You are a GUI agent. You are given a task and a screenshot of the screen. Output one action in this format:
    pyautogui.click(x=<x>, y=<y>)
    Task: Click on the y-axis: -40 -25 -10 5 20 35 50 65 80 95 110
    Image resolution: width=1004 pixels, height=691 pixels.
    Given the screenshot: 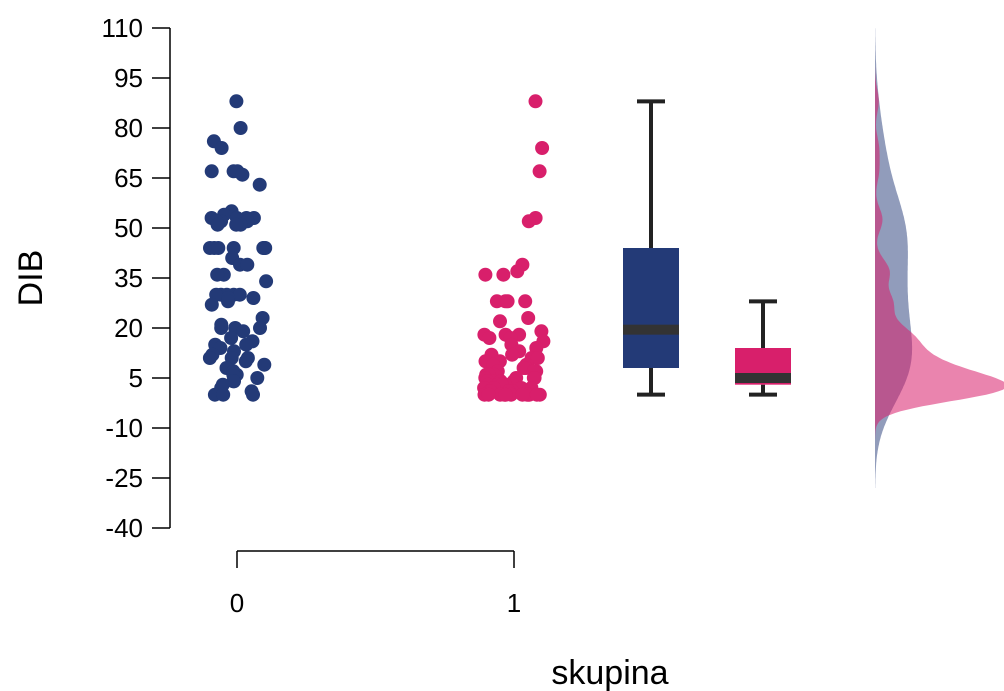 What is the action you would take?
    pyautogui.click(x=136, y=278)
    